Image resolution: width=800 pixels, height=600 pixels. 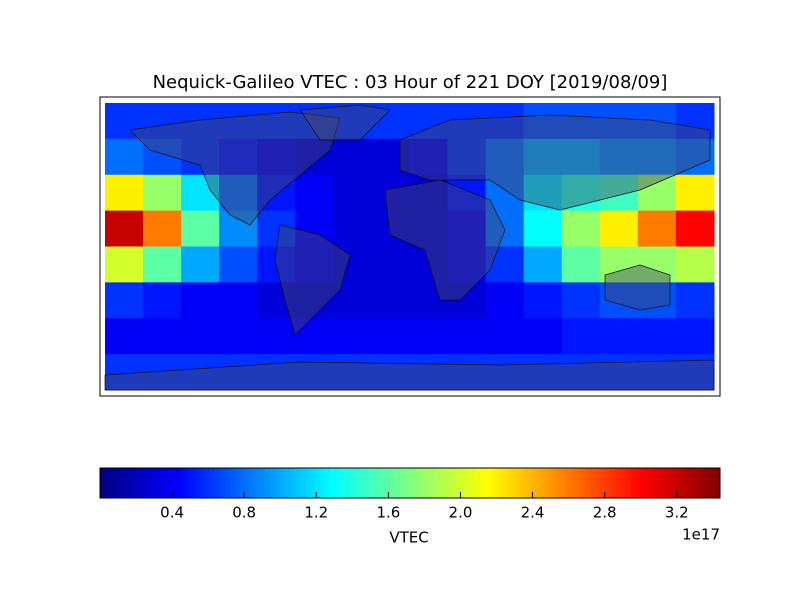 What do you see at coordinates (408, 538) in the screenshot?
I see `colorbar-label: VTEC` at bounding box center [408, 538].